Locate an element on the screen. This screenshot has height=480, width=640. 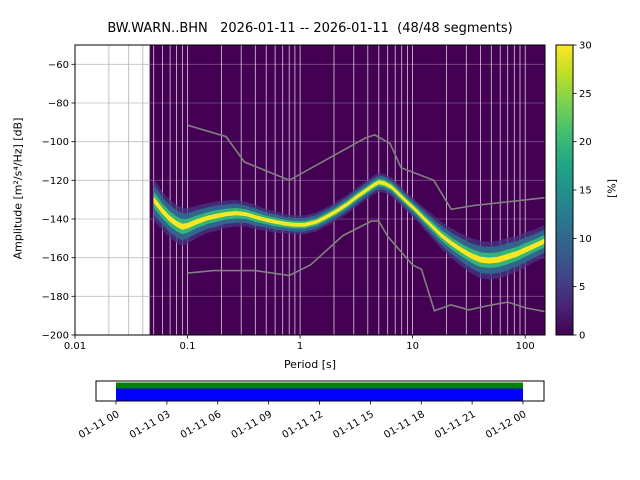
colorbar-border is located at coordinates (564, 190).